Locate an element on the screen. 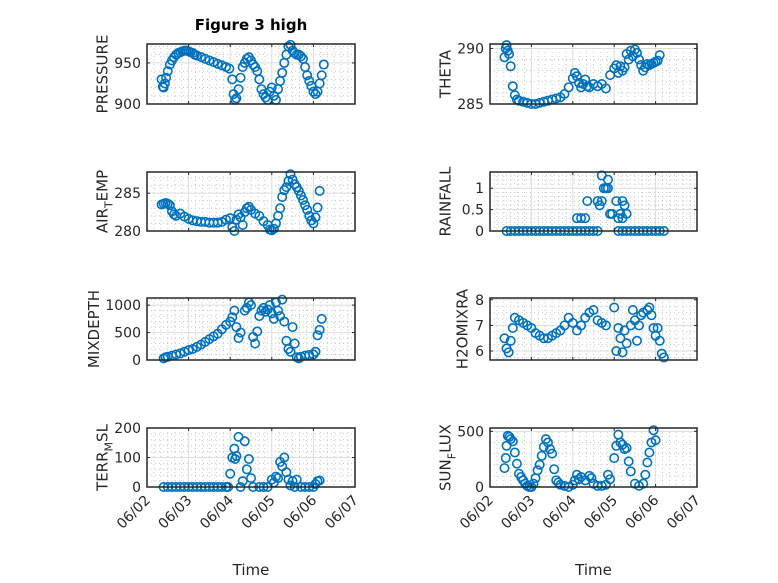 Image resolution: width=778 pixels, height=583 pixels. y-axis-label-subscript: M is located at coordinates (109, 447).